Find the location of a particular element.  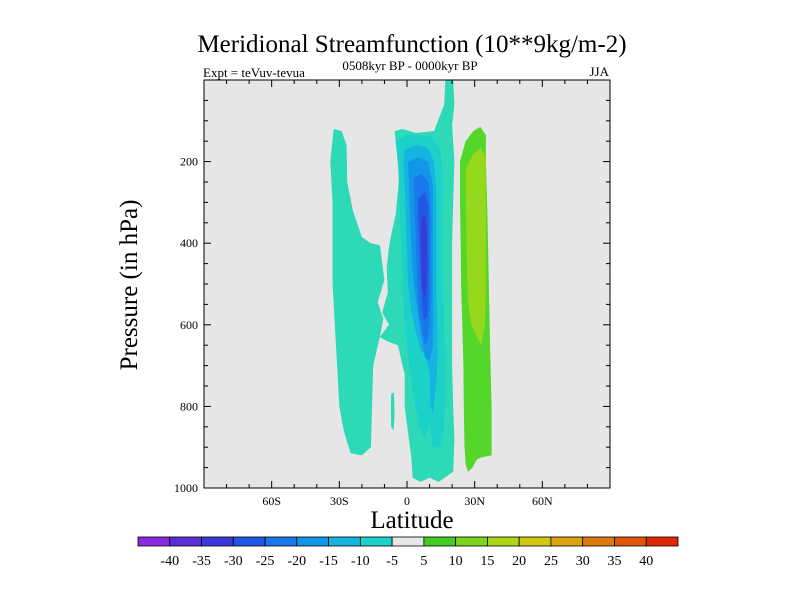

y-tick-label: 400 is located at coordinates (189, 243).